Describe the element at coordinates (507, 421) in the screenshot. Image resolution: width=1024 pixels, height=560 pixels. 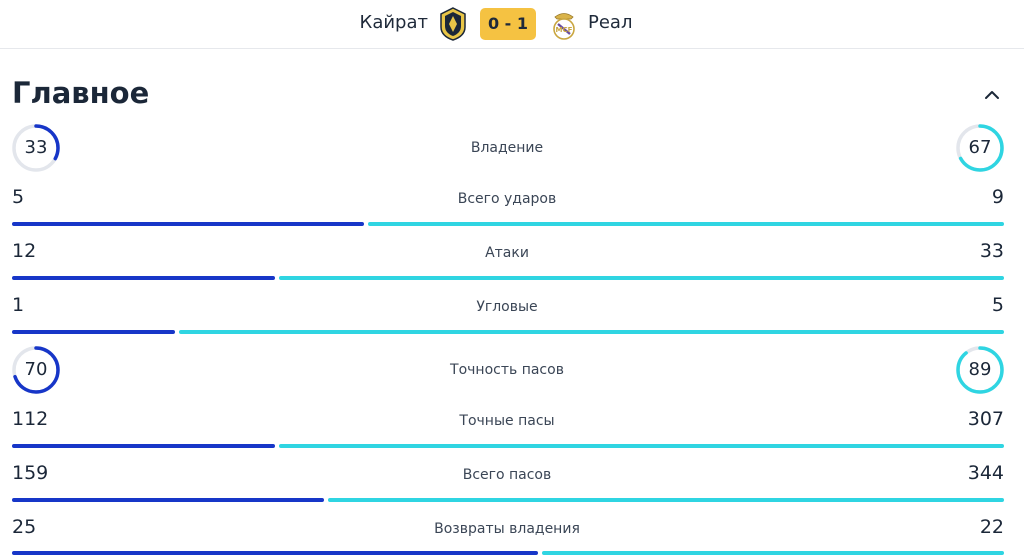
I see `stat-label-accurate-passes: Точные пасы` at that location.